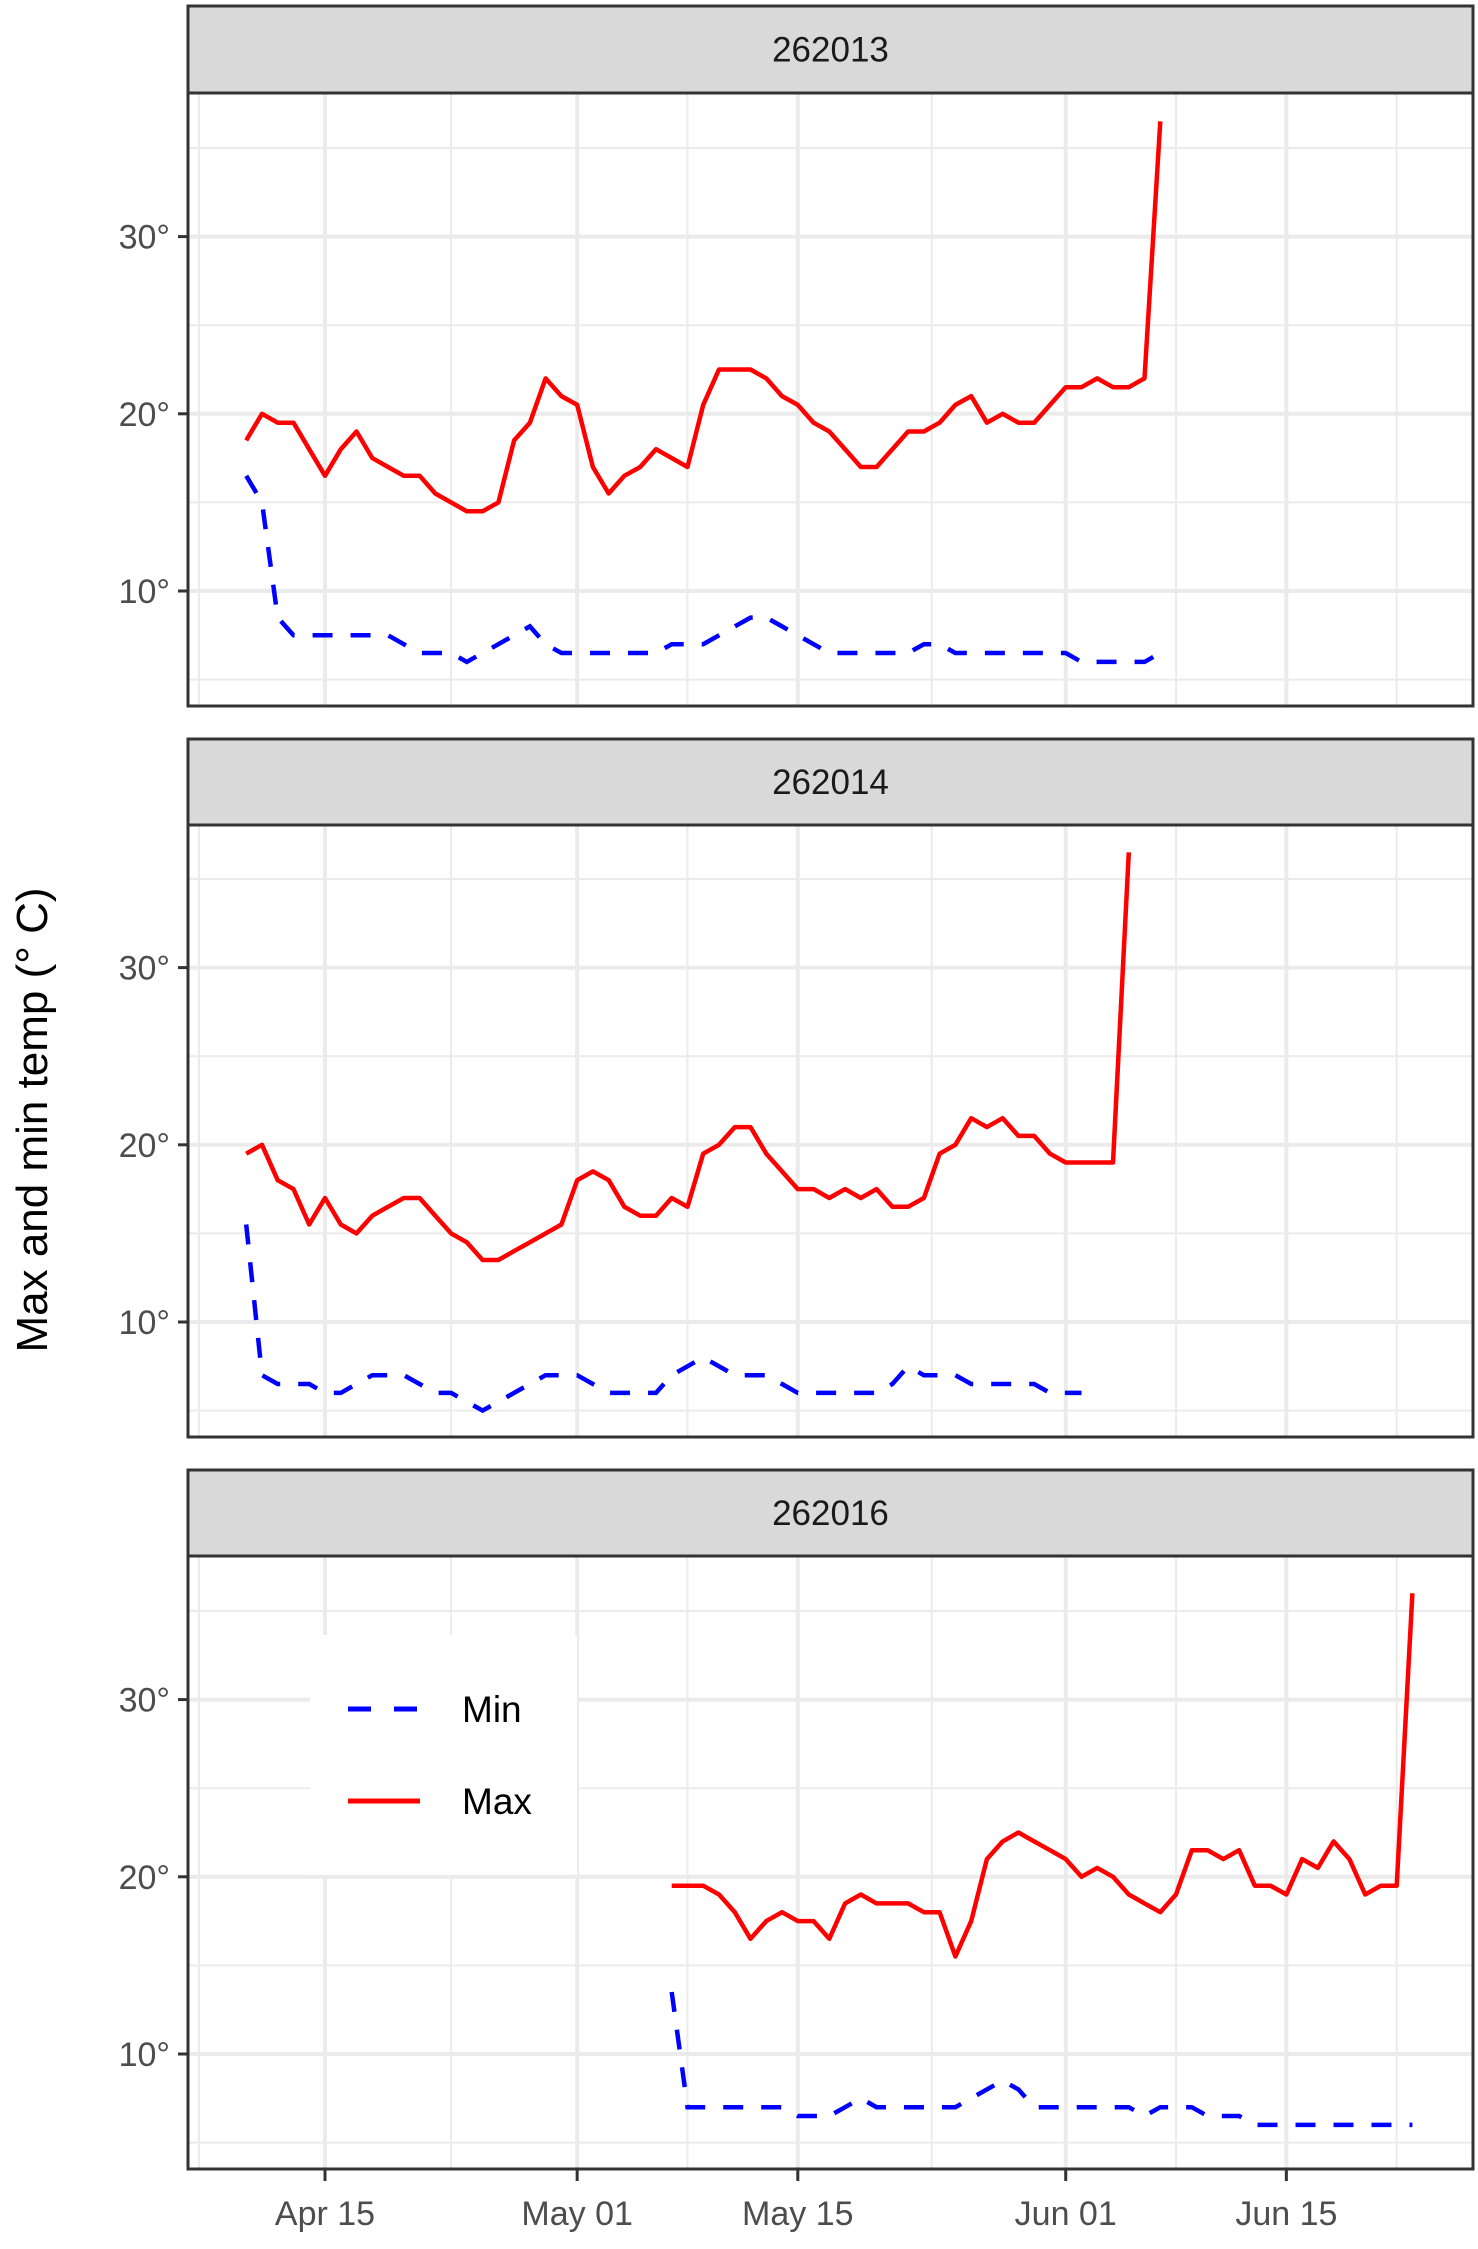 This screenshot has height=2249, width=1478. I want to click on y-axis-title: Max and min temp (° C), so click(32, 1119).